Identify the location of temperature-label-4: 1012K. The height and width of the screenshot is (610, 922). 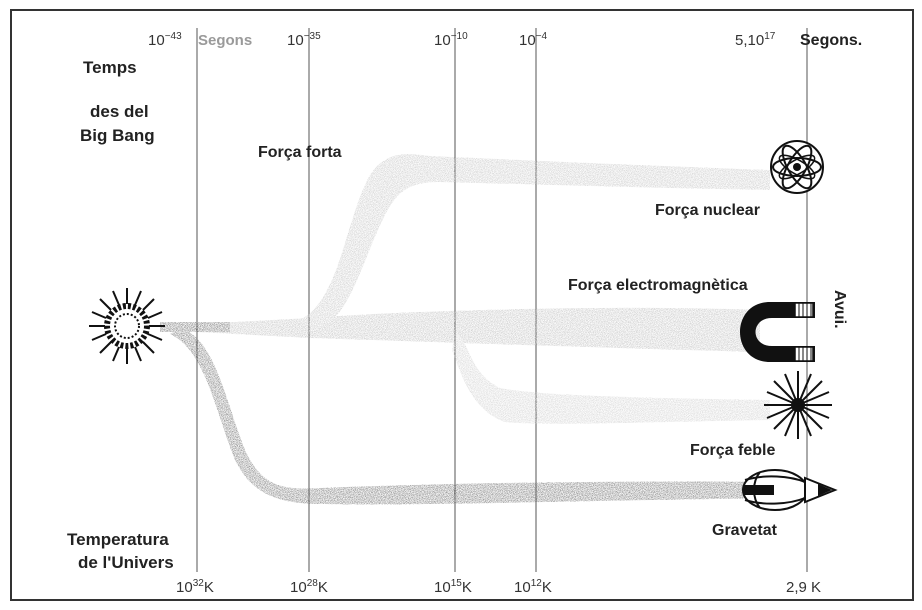
(533, 587).